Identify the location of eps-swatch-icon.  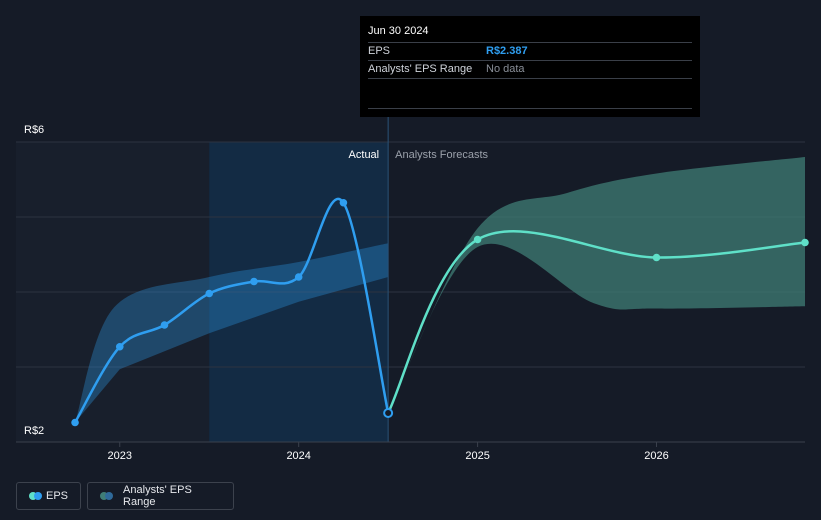
(35, 496).